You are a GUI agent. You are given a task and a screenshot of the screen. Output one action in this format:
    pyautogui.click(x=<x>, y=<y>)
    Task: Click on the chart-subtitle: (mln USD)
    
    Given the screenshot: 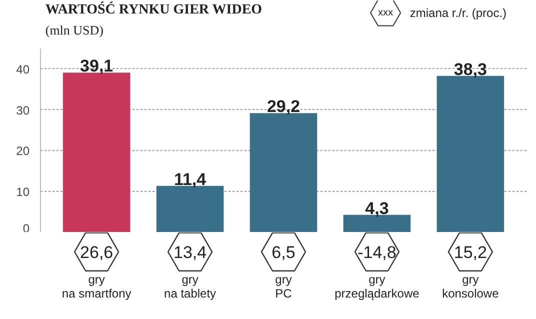 What is the action you would take?
    pyautogui.click(x=74, y=30)
    